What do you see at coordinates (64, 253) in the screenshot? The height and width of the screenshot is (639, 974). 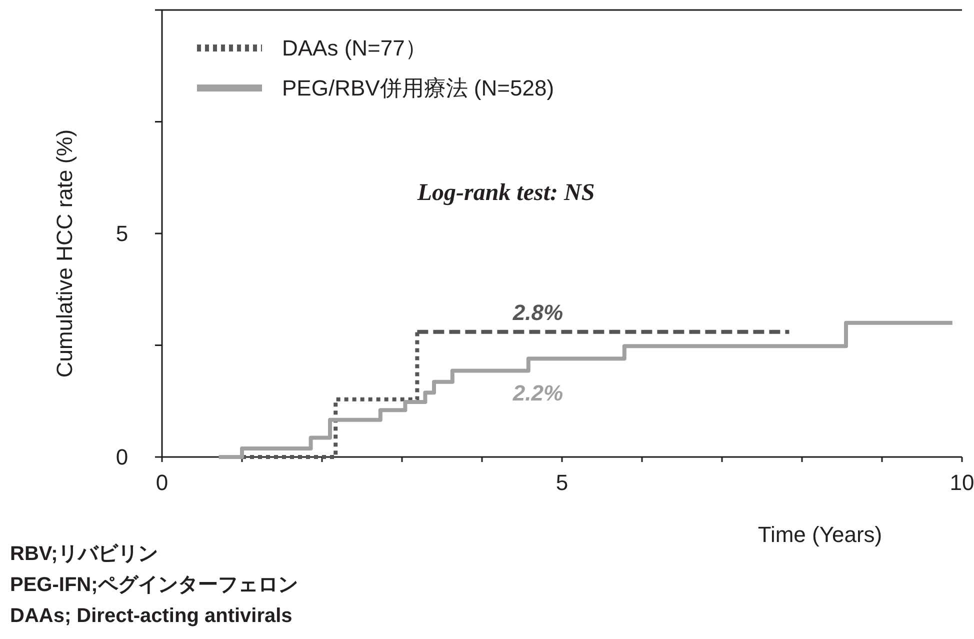 I see `y-axis-title: Cumulative HCC rate (%)` at bounding box center [64, 253].